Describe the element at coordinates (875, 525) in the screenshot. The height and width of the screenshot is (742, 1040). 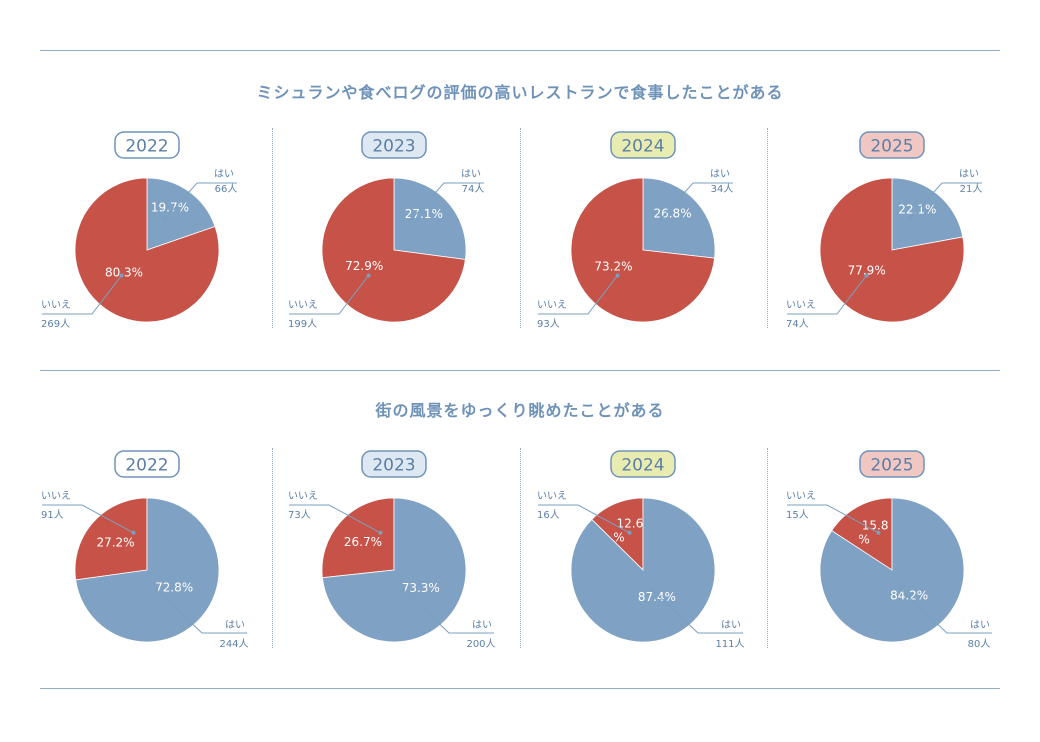
I see `percent-label-no: 15.8` at that location.